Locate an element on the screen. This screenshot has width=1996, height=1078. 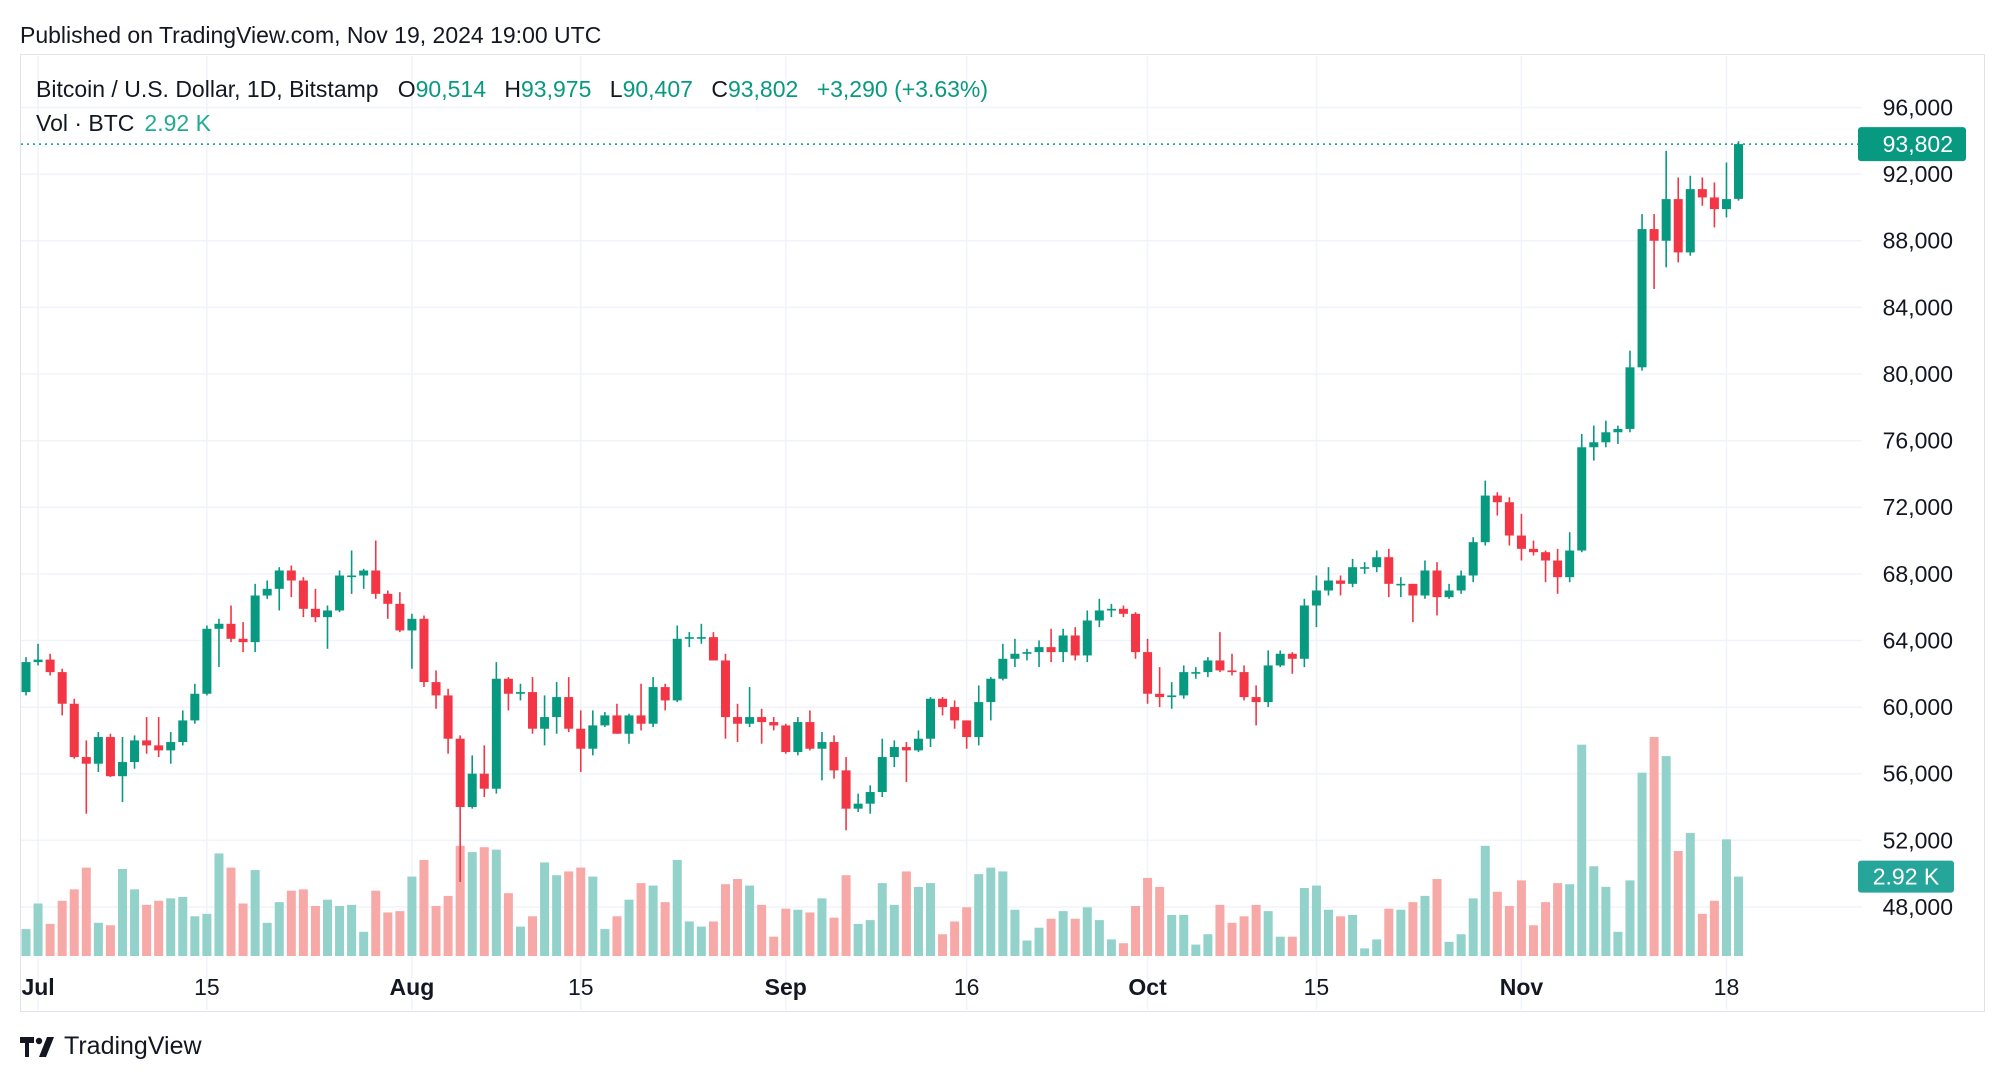
y-tick-label: 80,000 is located at coordinates (1918, 374).